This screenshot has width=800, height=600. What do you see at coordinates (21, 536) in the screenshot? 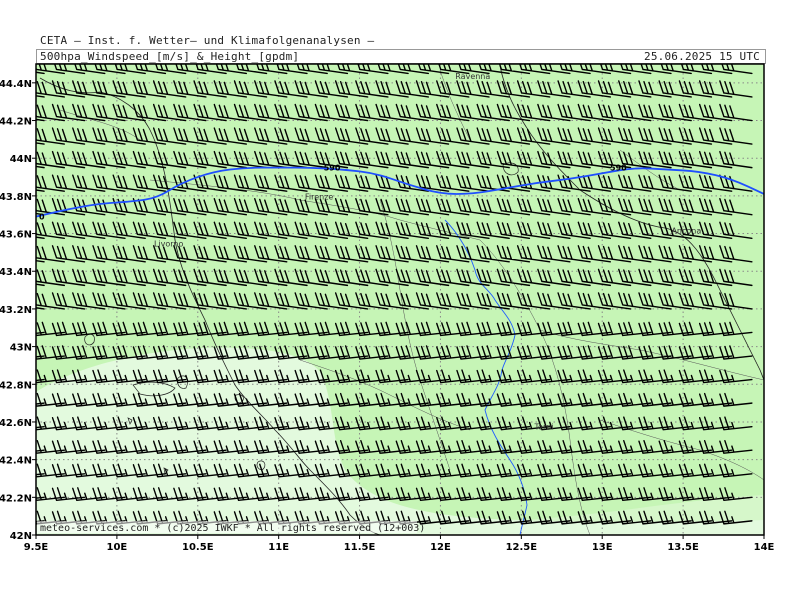
I see `y-tick-label: 42N` at bounding box center [21, 536].